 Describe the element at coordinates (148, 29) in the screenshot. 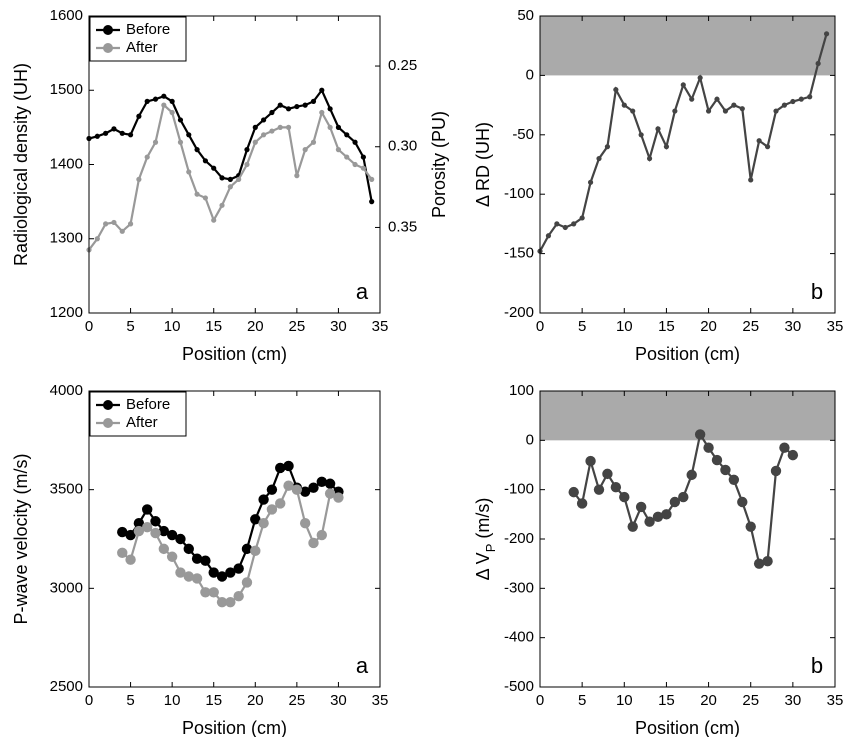

I see `legend-label: Before` at that location.